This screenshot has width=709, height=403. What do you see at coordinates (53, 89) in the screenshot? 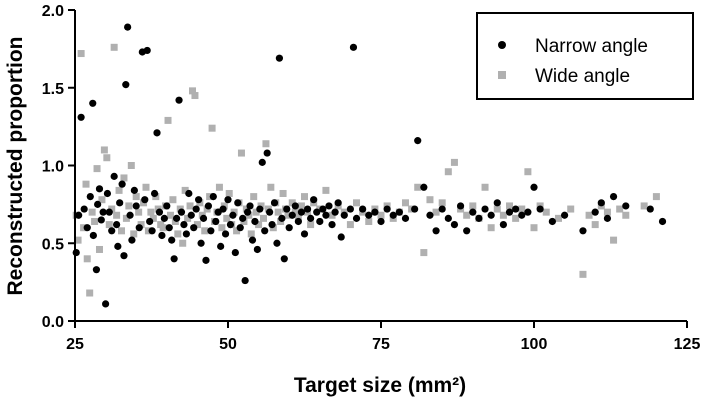
I see `y-tick-label: 1.5` at bounding box center [53, 89].